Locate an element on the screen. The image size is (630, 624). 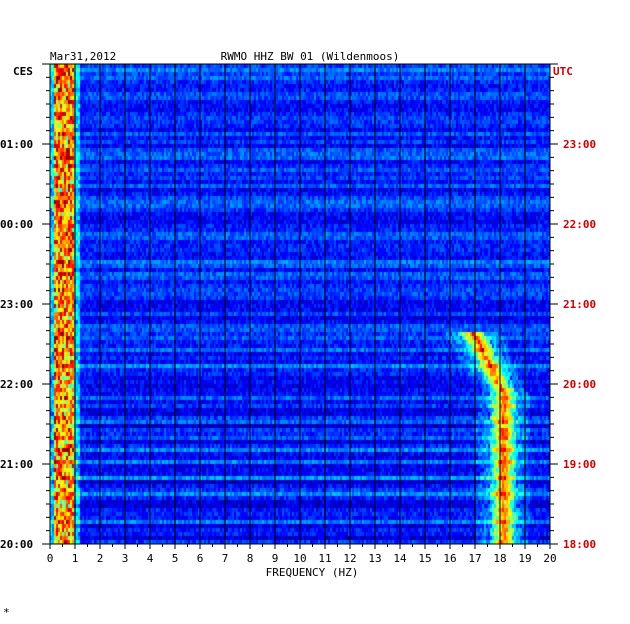
x-tick-label: 13 is located at coordinates (374, 558).